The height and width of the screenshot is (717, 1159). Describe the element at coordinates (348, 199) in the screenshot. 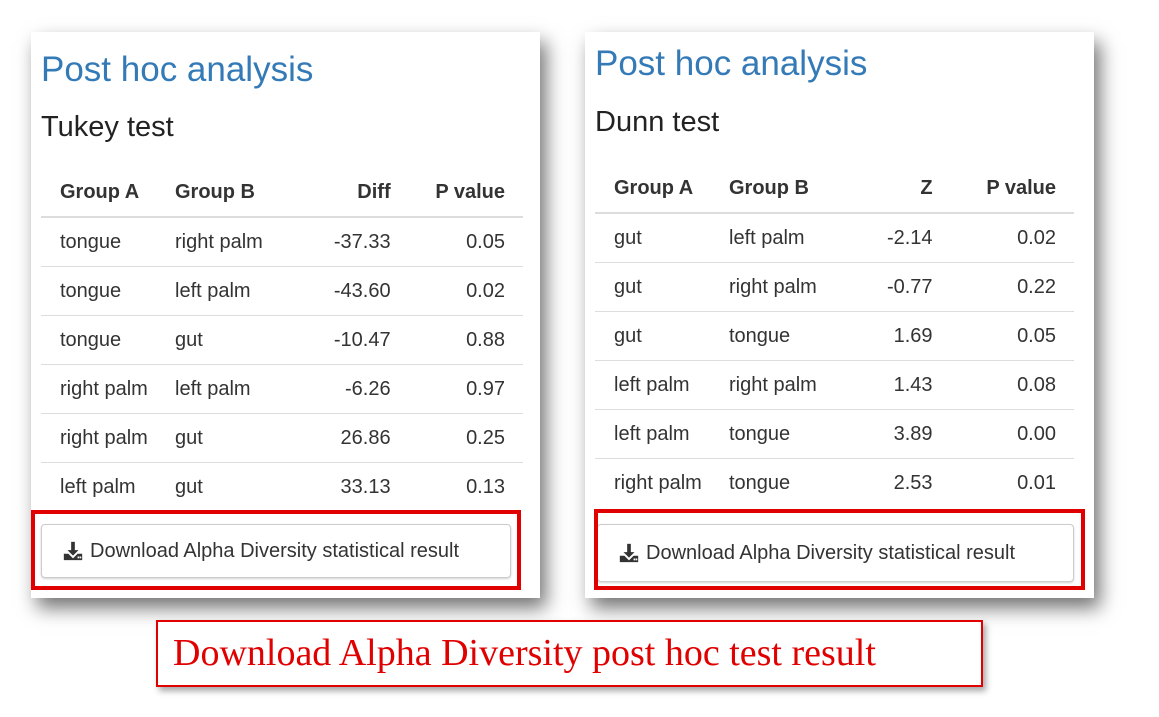

I see `column-header-diff: Diff` at that location.